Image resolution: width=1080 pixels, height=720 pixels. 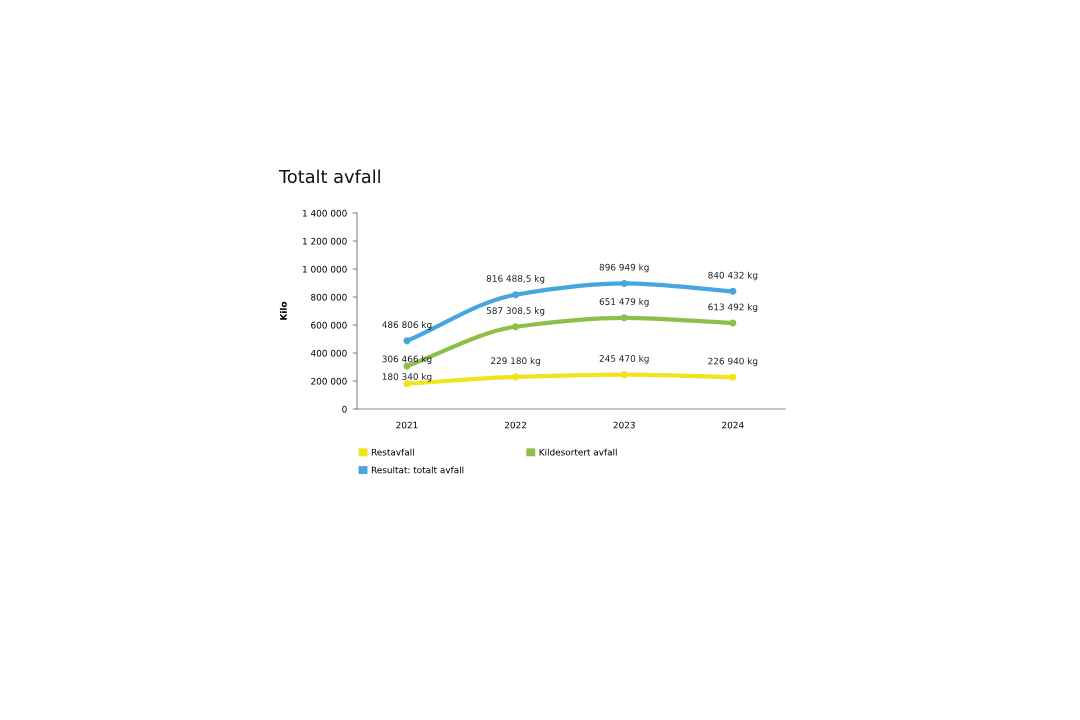 What do you see at coordinates (578, 452) in the screenshot?
I see `legend-label: Kildesortert avfall` at bounding box center [578, 452].